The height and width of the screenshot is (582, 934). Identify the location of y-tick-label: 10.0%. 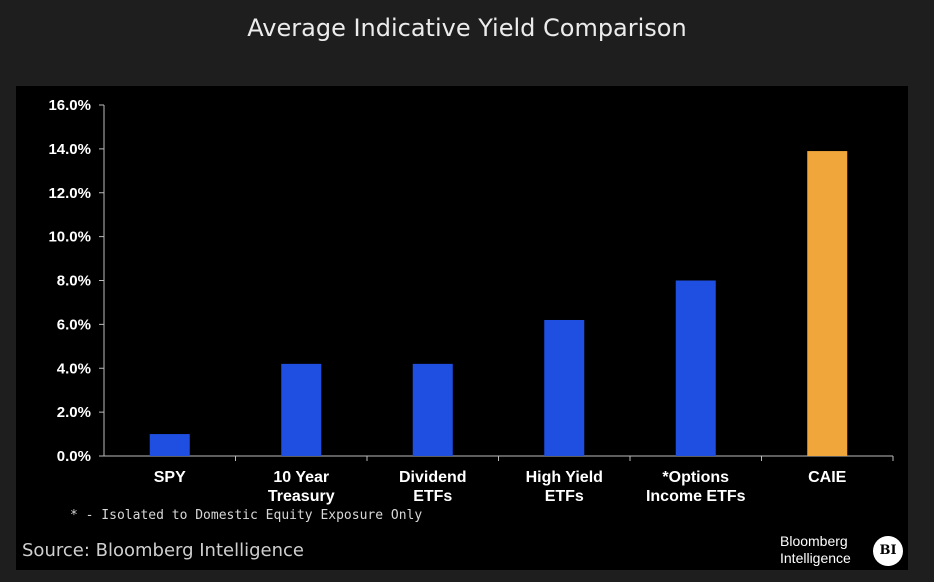
(69, 237).